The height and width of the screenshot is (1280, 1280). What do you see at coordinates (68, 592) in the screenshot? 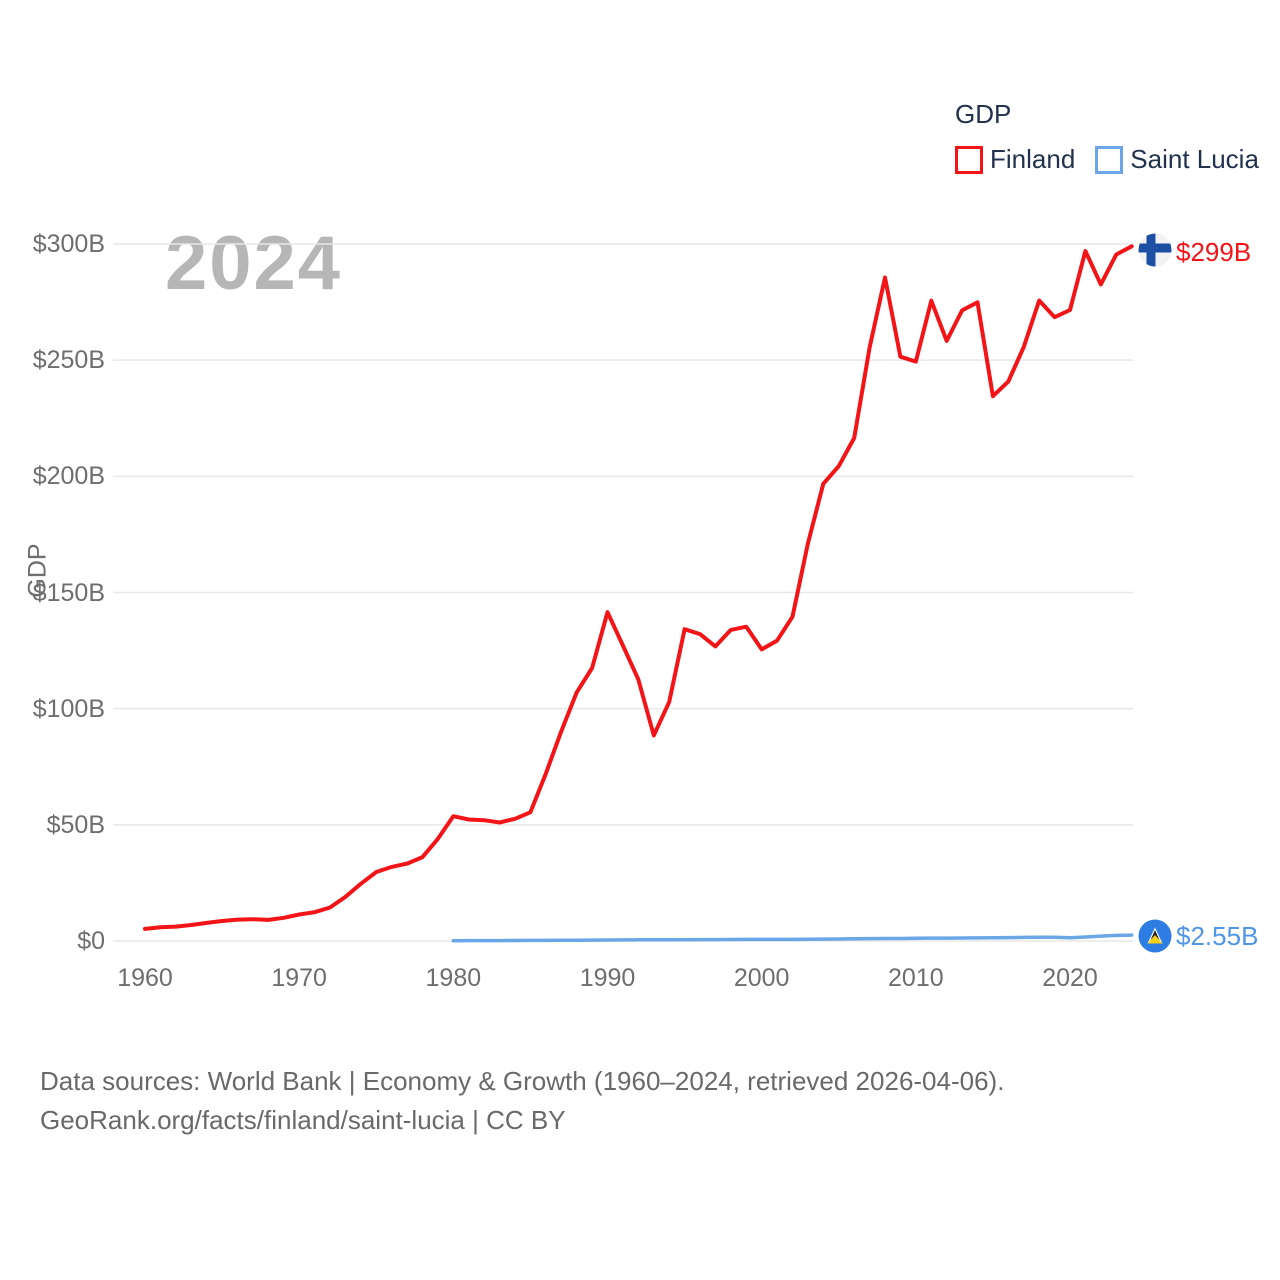
I see `y-tick-label: $150B` at bounding box center [68, 592].